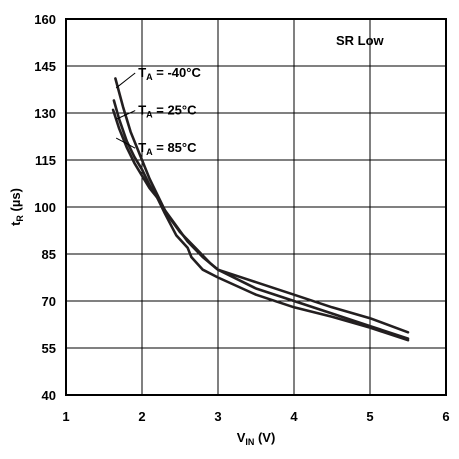 This screenshot has width=459, height=459. Describe the element at coordinates (45, 207) in the screenshot. I see `y-tick-label: 100` at that location.